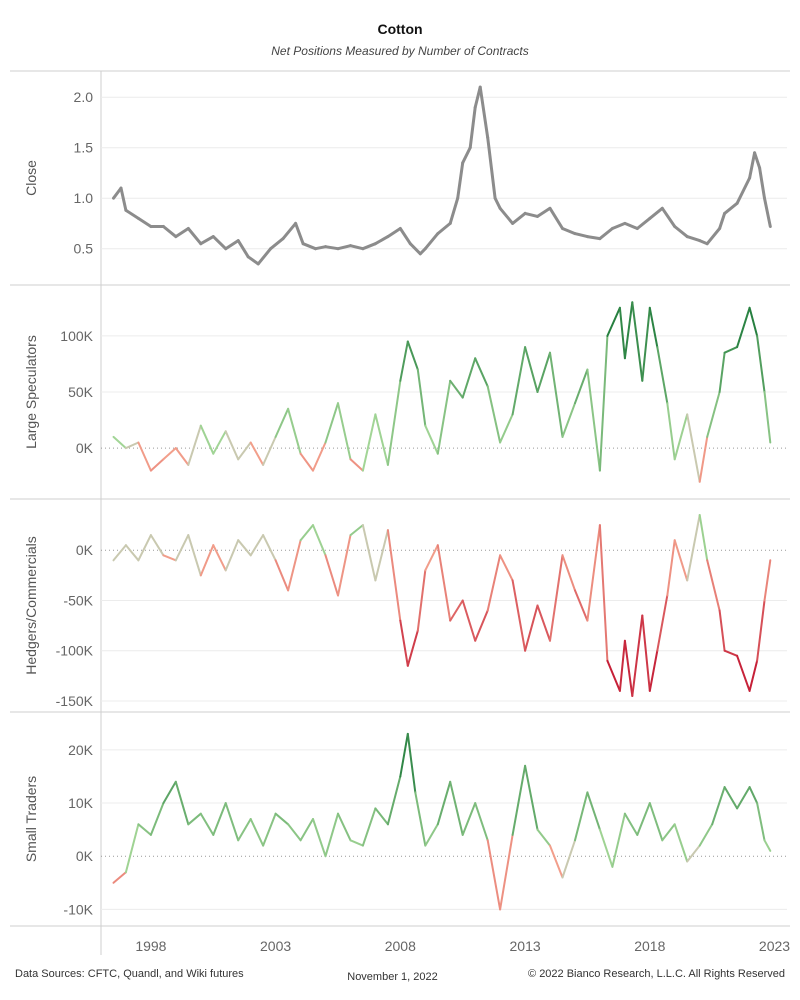 The image size is (800, 1000). I want to click on y-tick-label: 1.0, so click(84, 198).